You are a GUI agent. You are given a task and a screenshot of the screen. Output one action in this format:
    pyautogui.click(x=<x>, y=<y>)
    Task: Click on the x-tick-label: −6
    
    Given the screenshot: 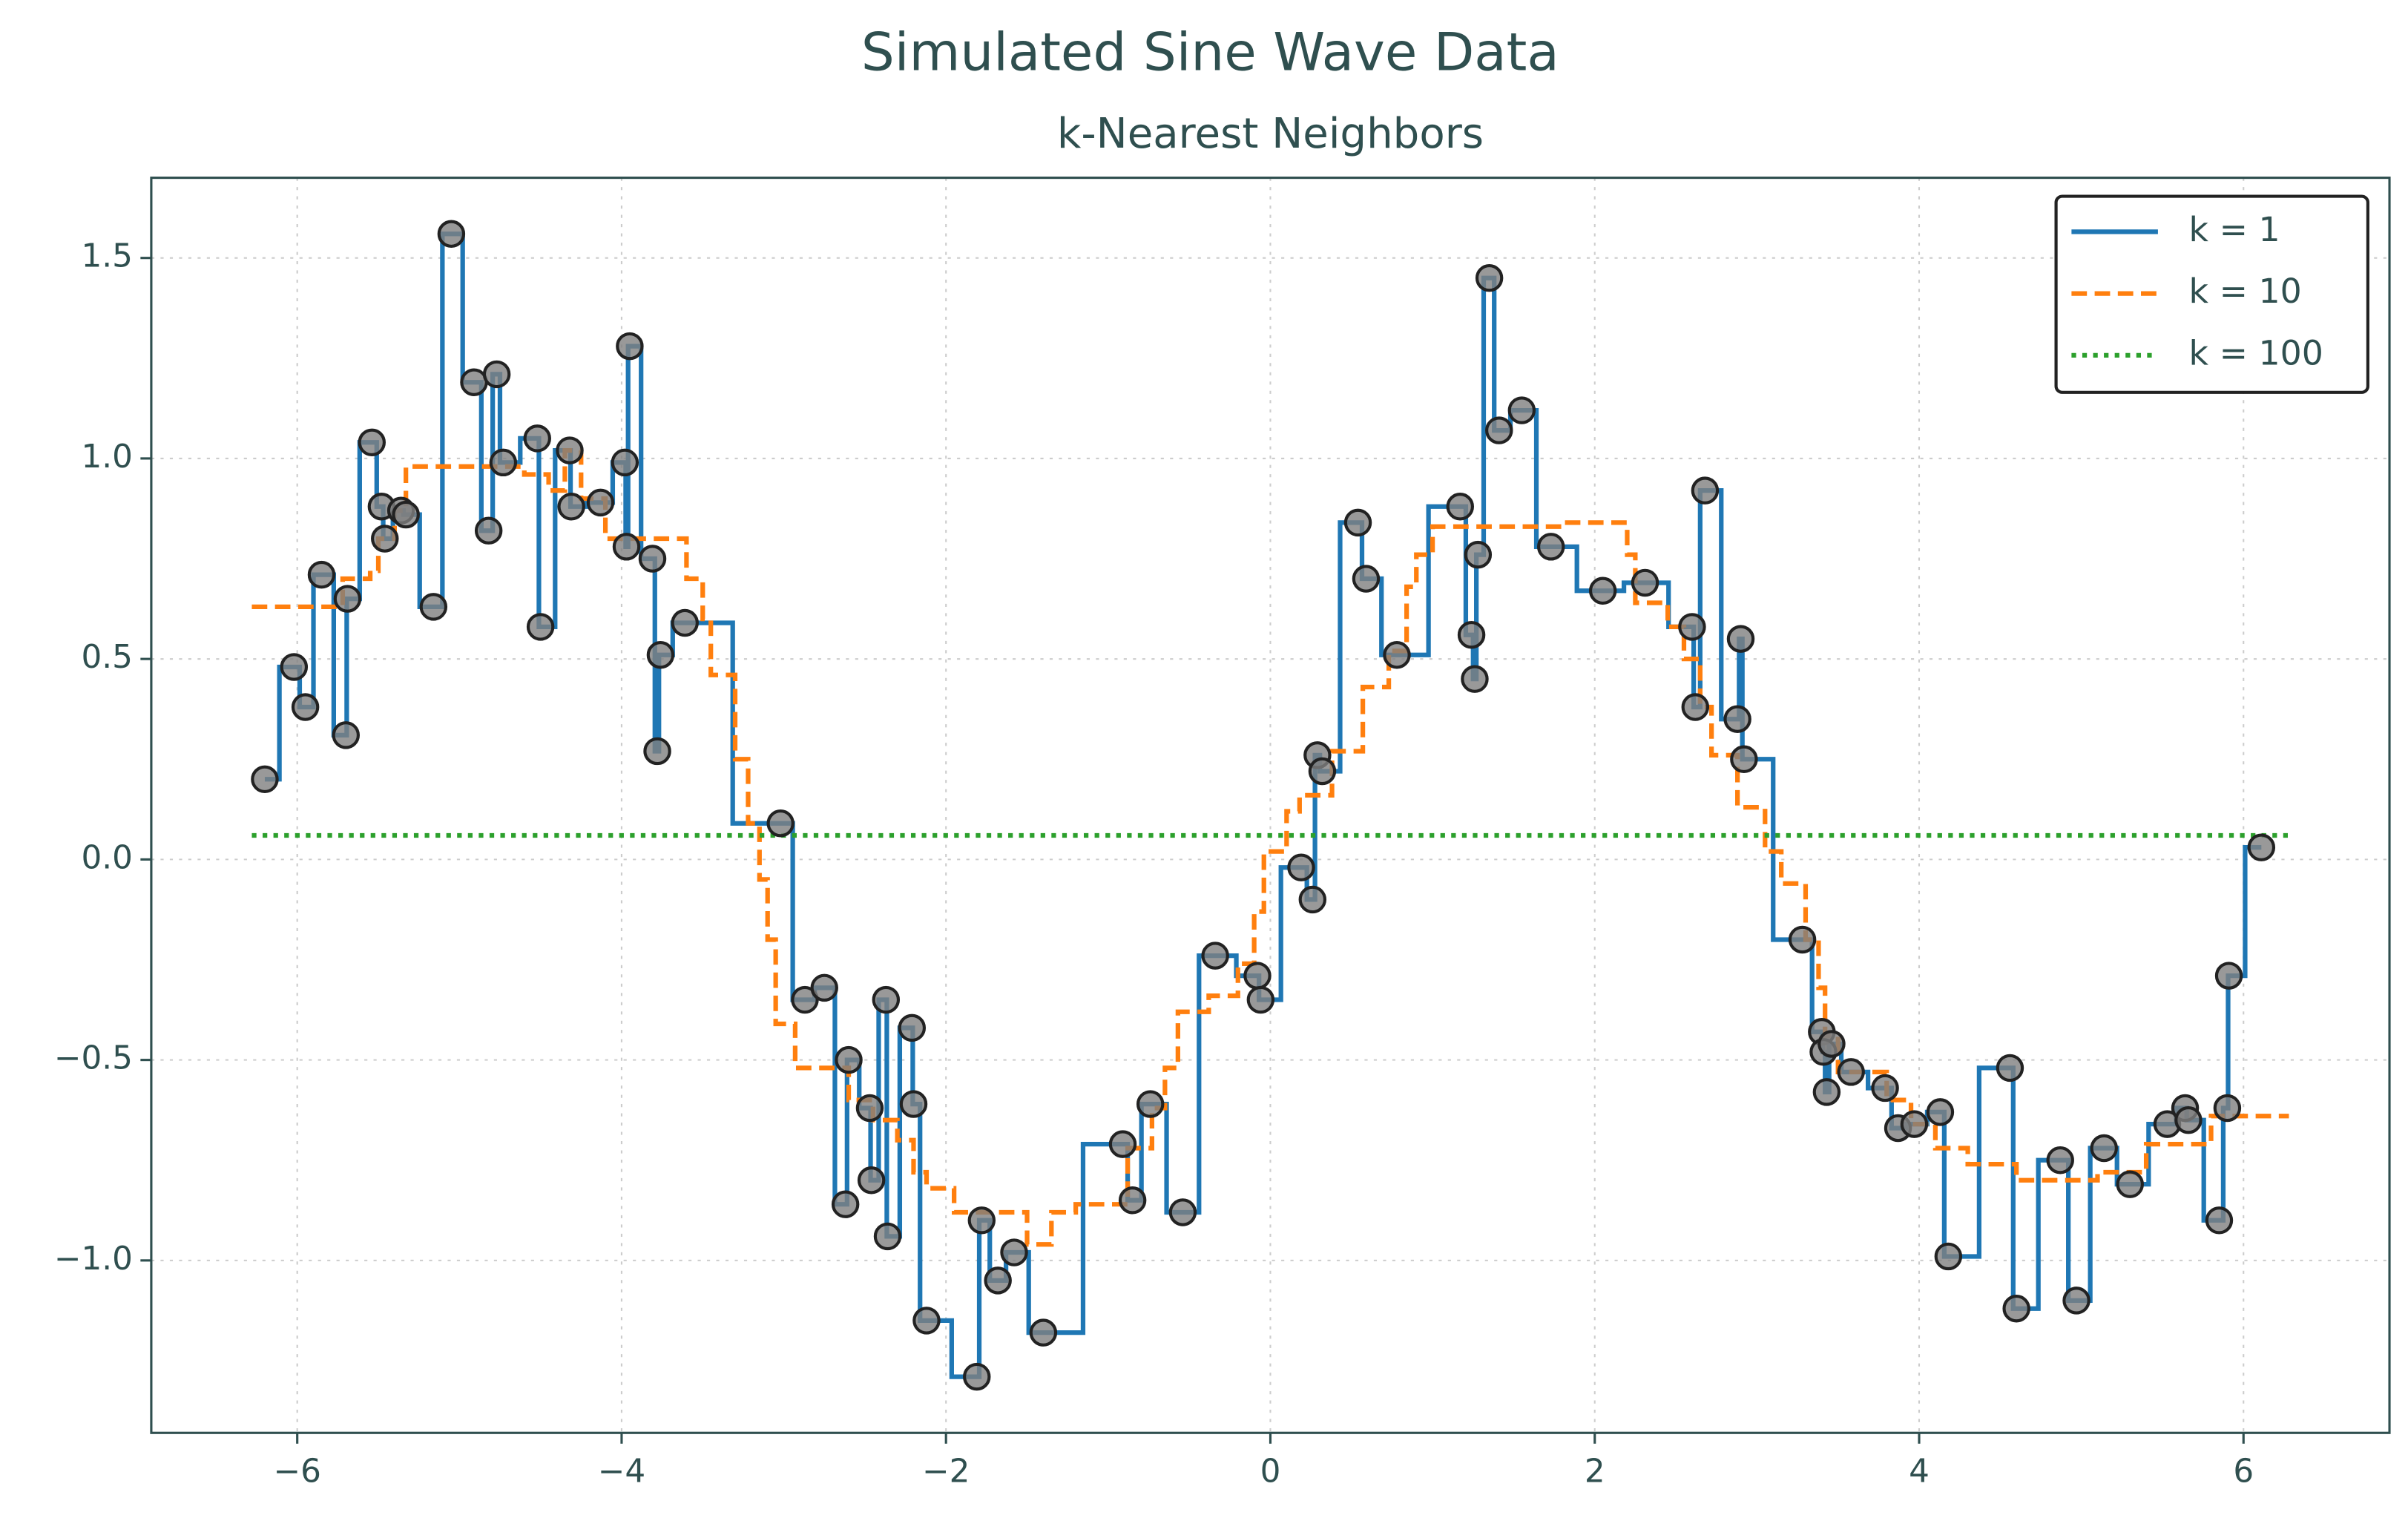 What is the action you would take?
    pyautogui.click(x=296, y=1471)
    